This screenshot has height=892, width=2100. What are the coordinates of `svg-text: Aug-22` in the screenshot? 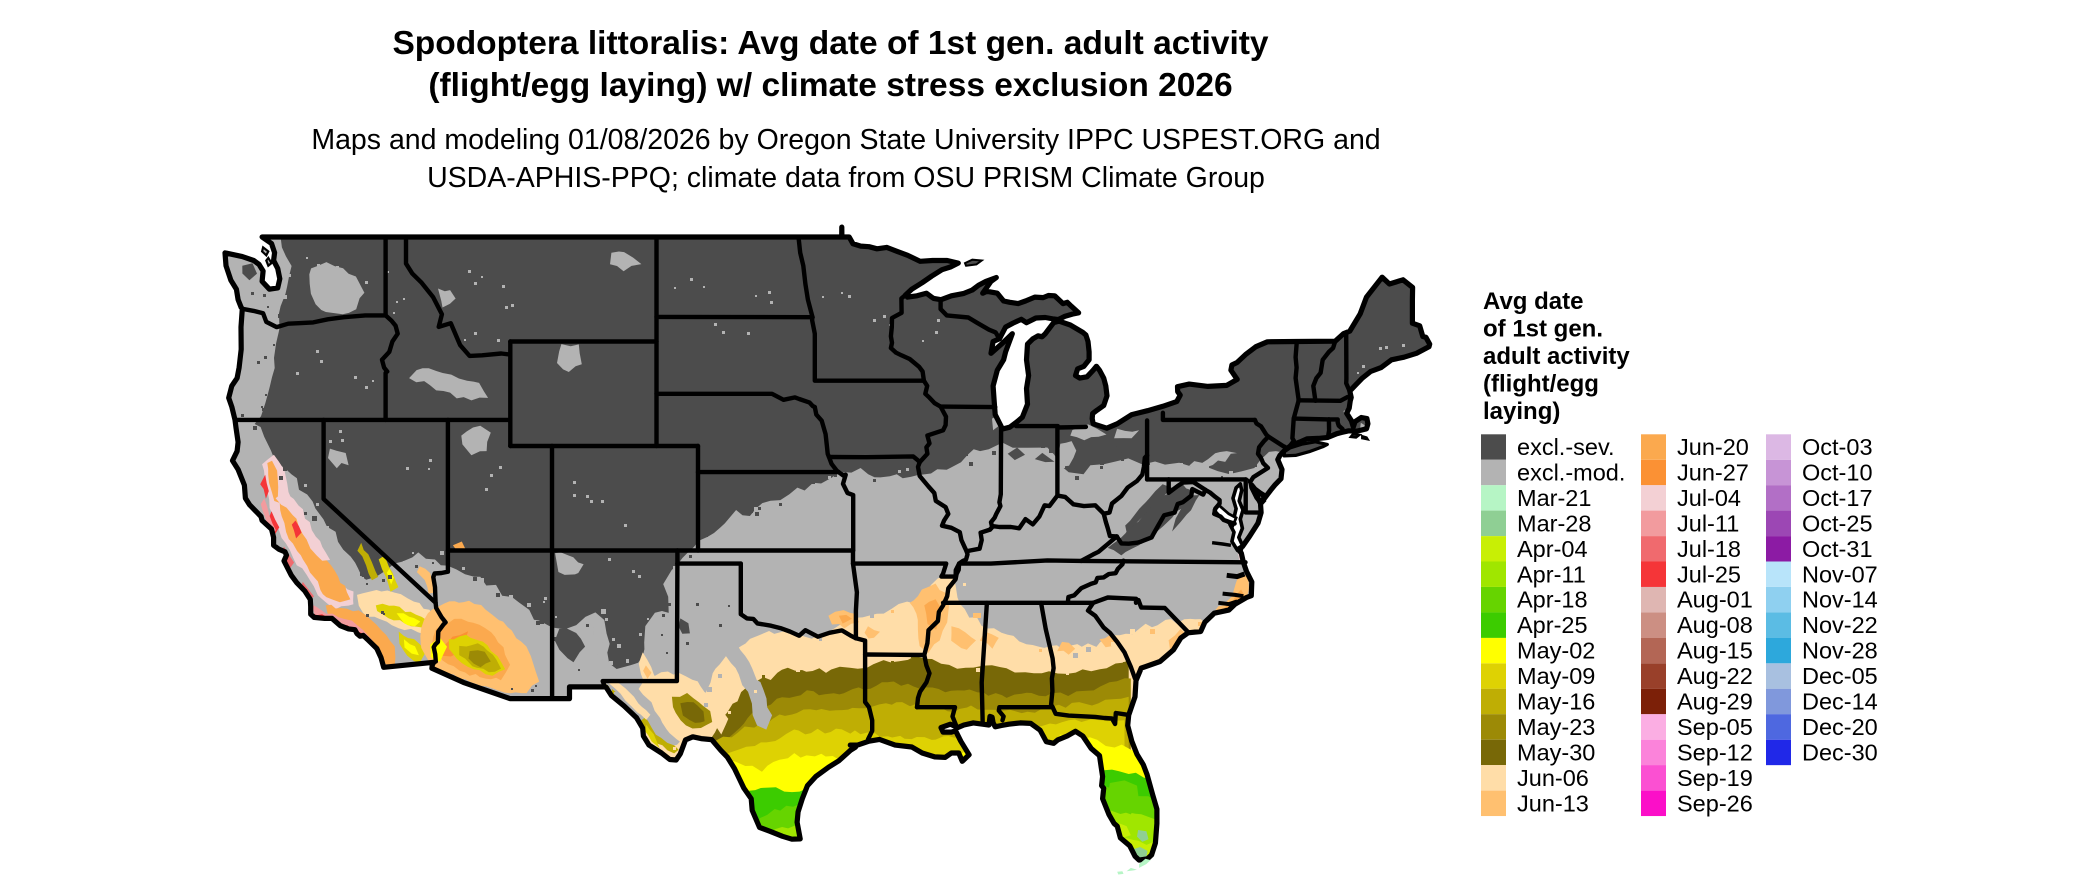 It's located at (1715, 676).